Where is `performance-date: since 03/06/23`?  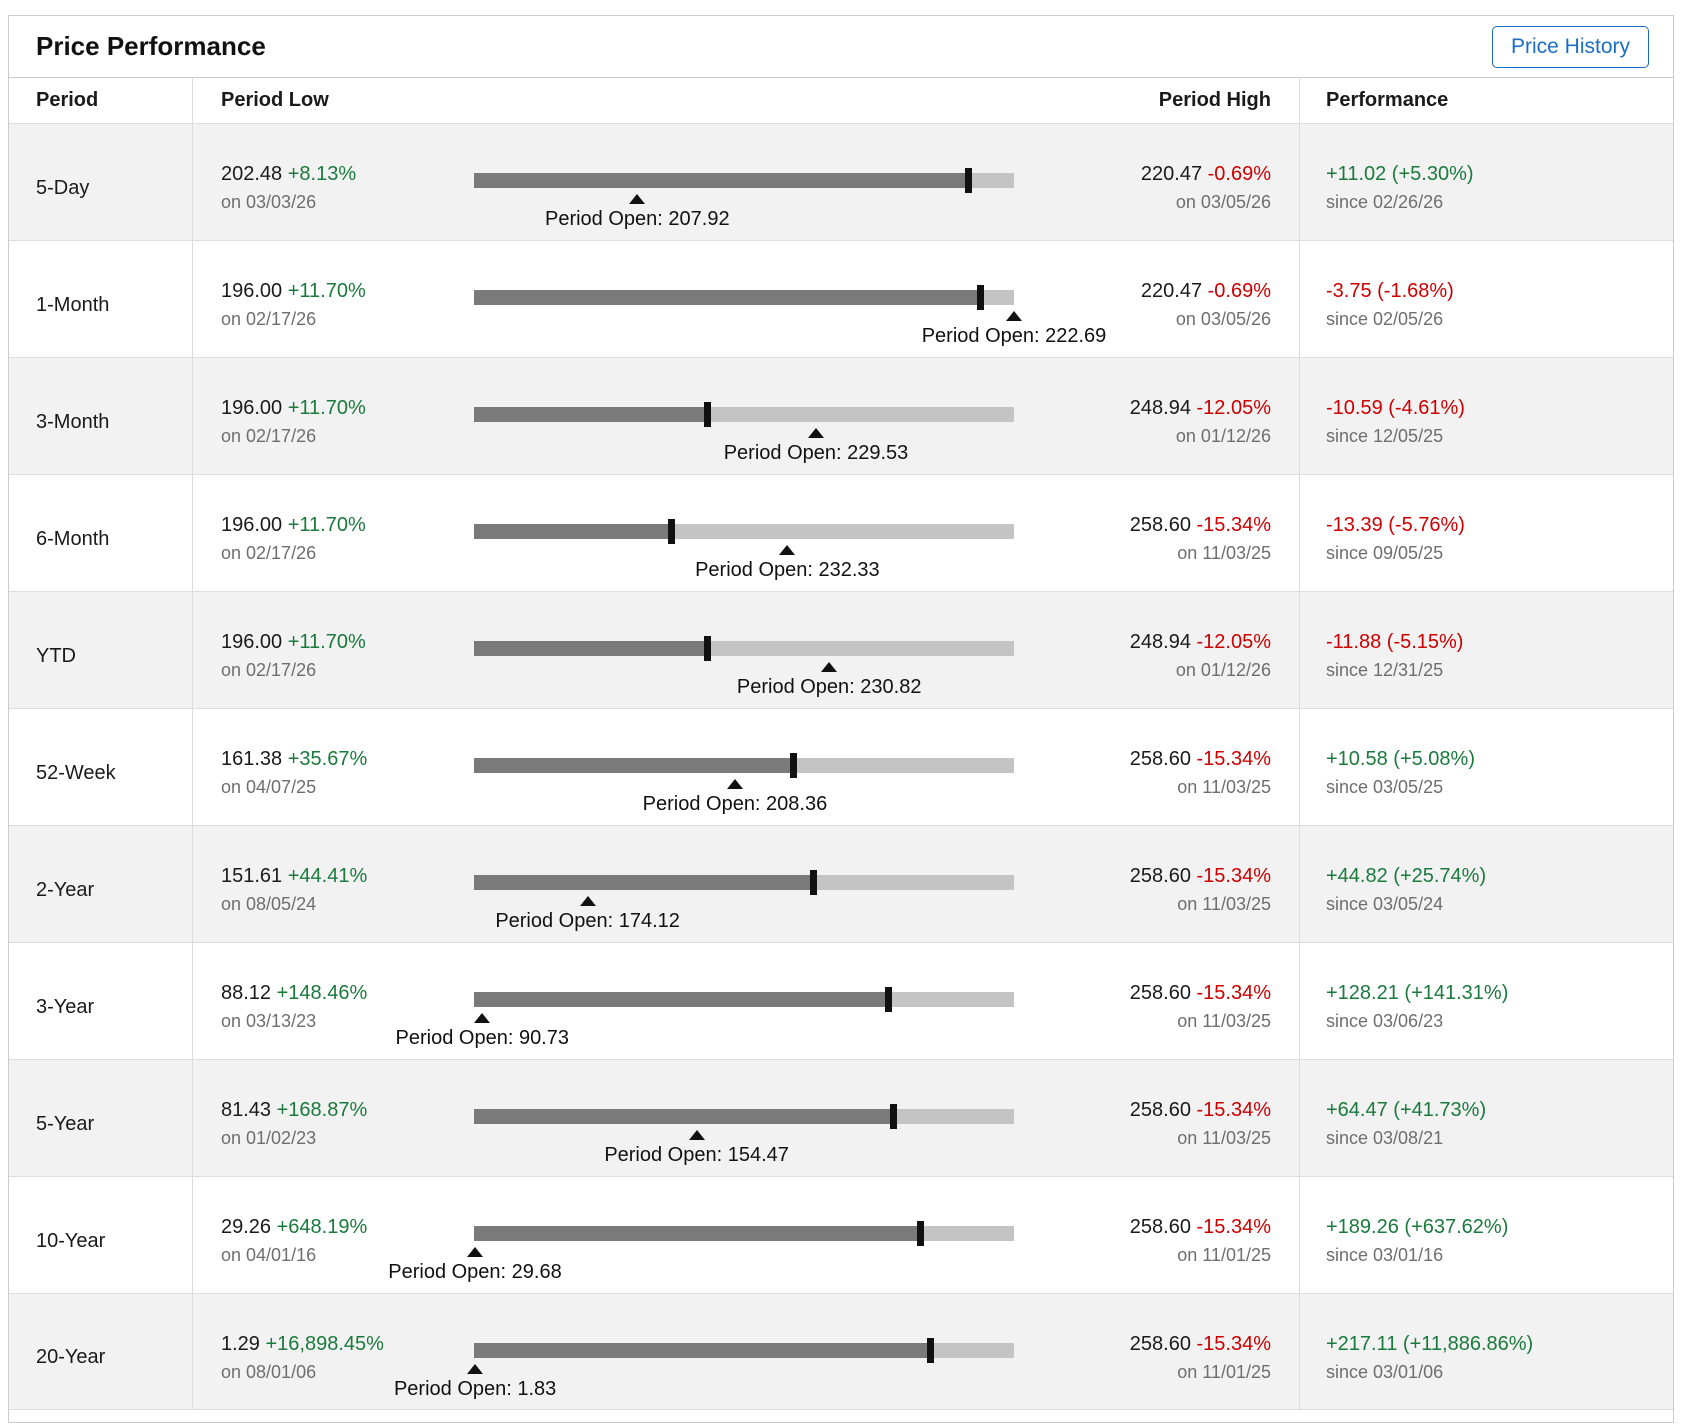 performance-date: since 03/06/23 is located at coordinates (1385, 1021).